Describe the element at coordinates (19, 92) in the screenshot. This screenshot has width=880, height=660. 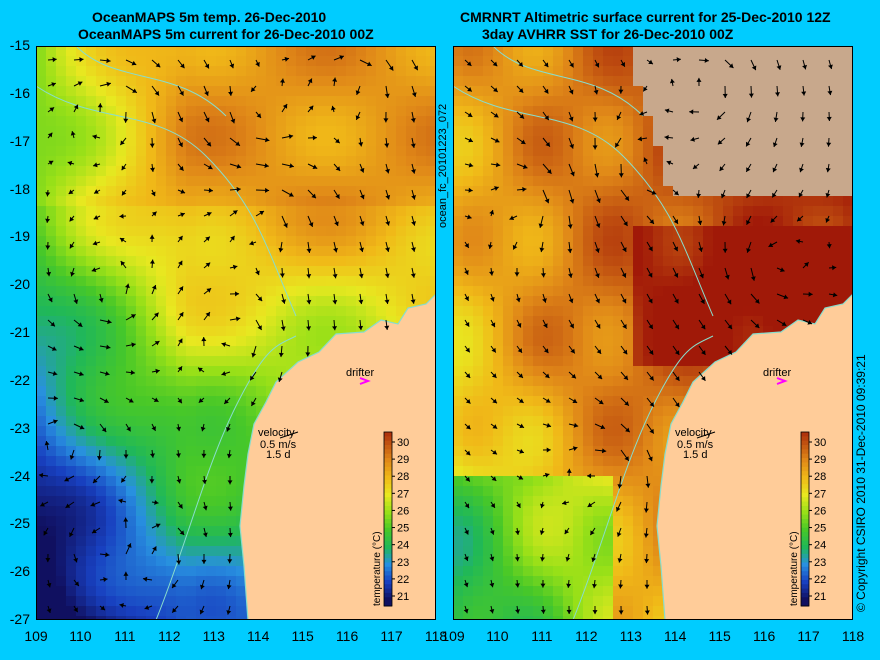
I see `y-tick-label: -16` at that location.